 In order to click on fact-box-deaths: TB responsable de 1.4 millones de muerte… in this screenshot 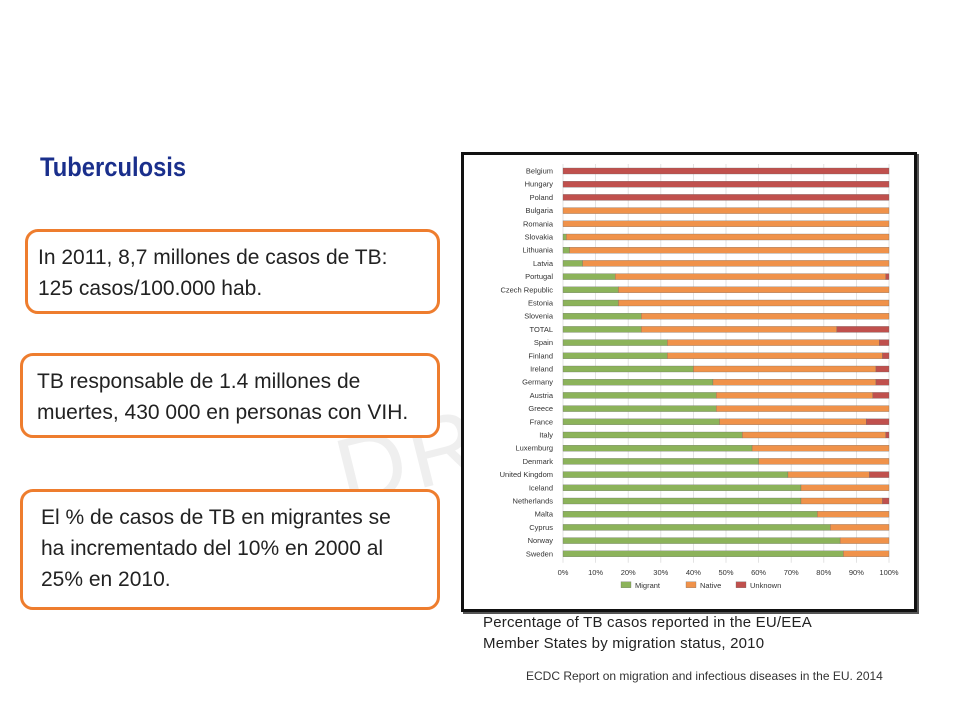, I will do `click(230, 395)`.